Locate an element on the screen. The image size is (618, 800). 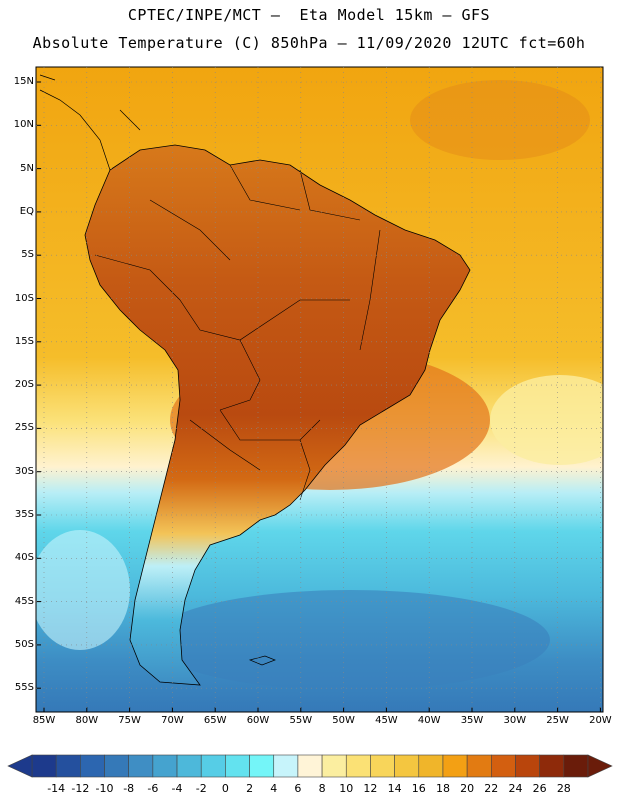
lon-label: 25W is located at coordinates (557, 720).